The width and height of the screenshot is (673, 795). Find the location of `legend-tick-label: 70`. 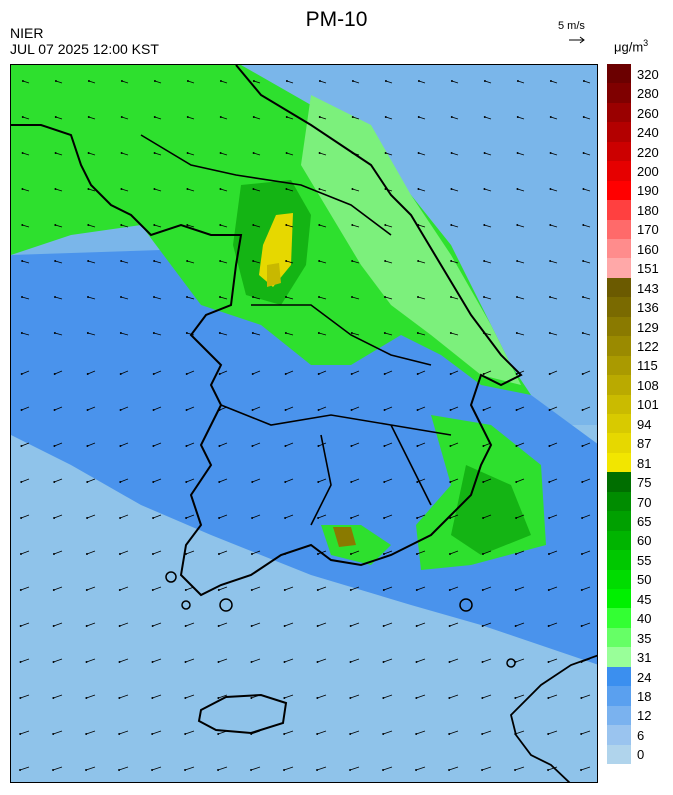

legend-tick-label: 70 is located at coordinates (644, 502).